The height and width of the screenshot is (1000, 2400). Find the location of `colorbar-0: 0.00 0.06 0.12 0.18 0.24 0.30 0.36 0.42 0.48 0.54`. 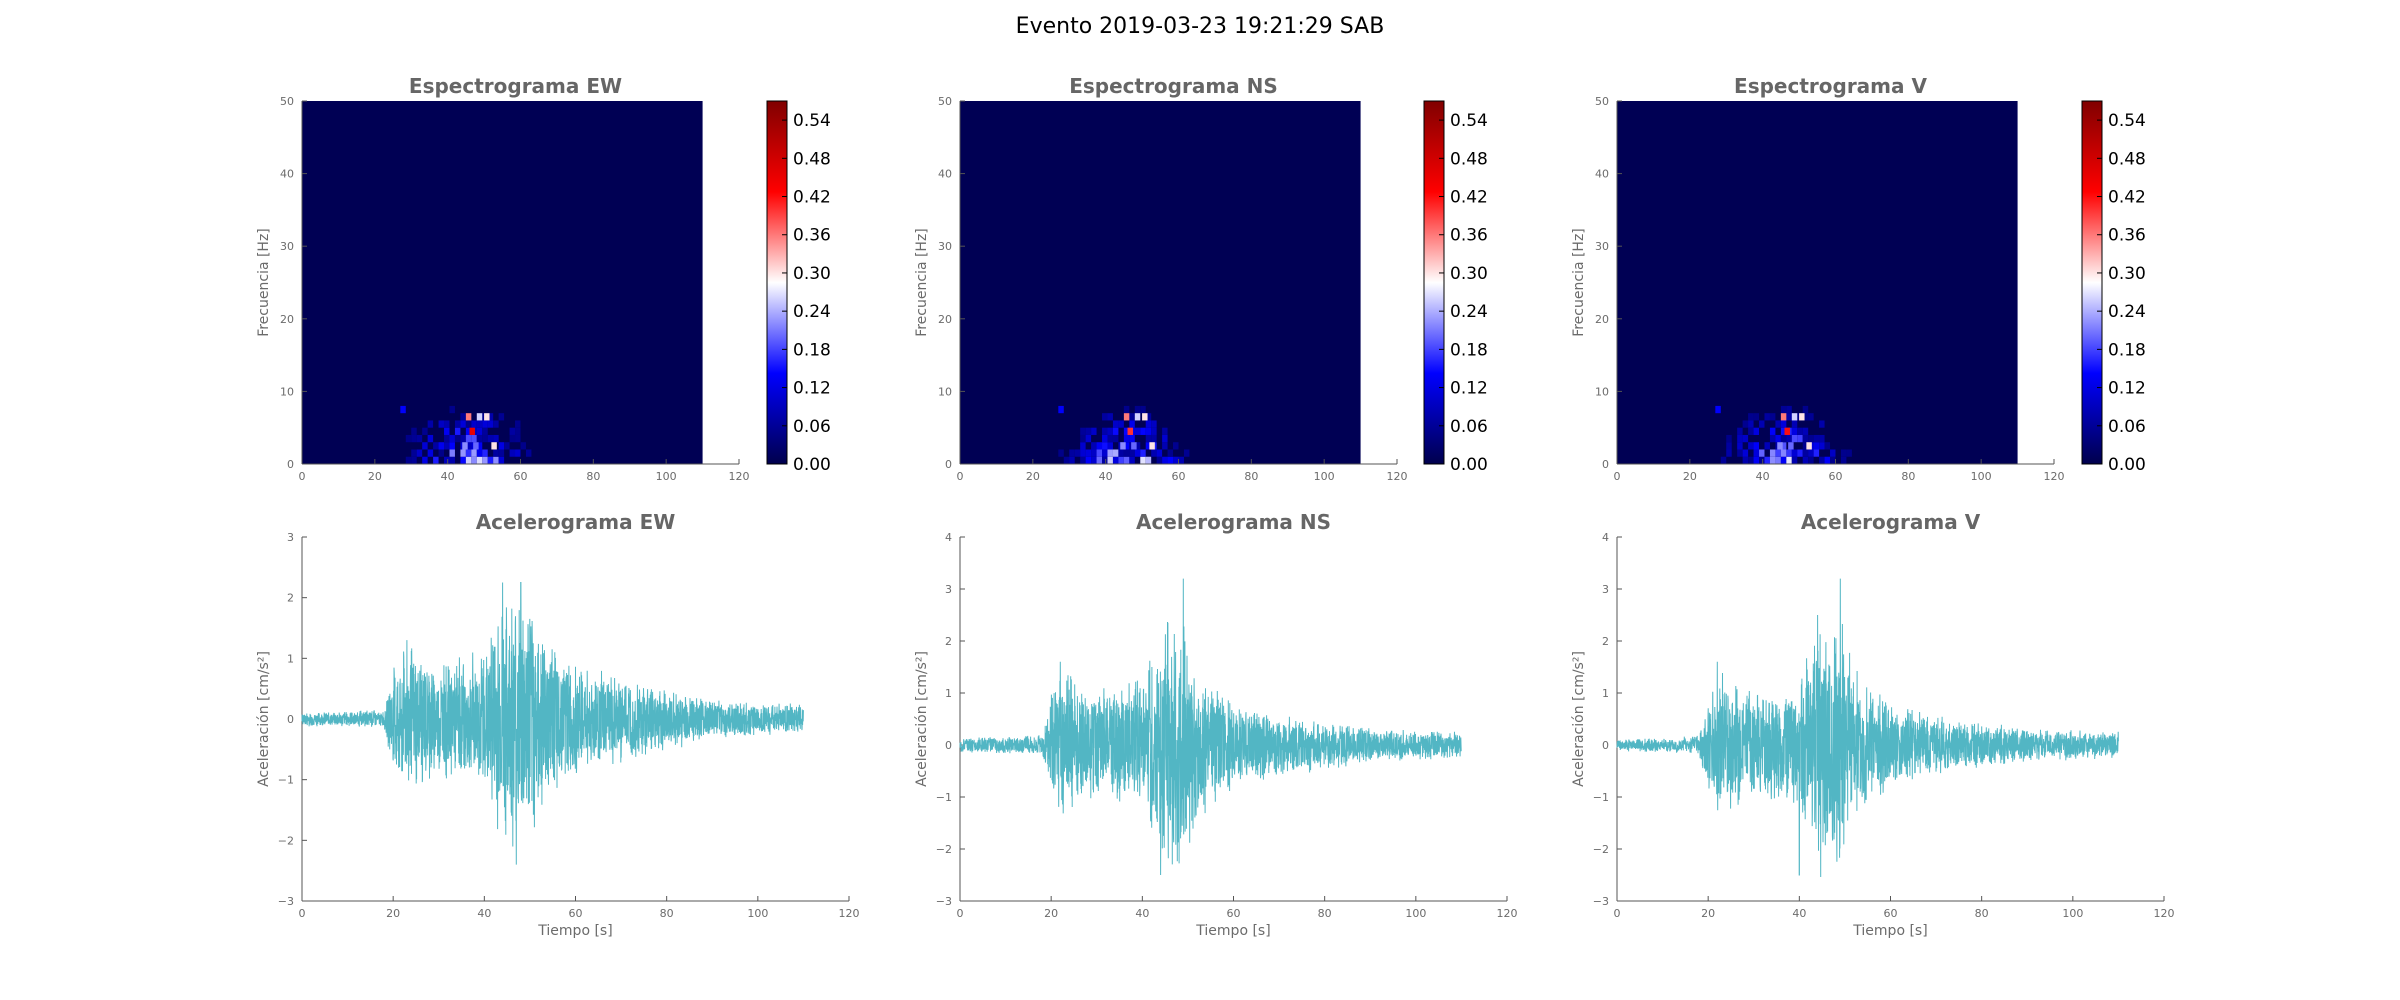

colorbar-0: 0.00 0.06 0.12 0.18 0.24 0.30 0.36 0.42 0.48 0.54 is located at coordinates (798, 287).